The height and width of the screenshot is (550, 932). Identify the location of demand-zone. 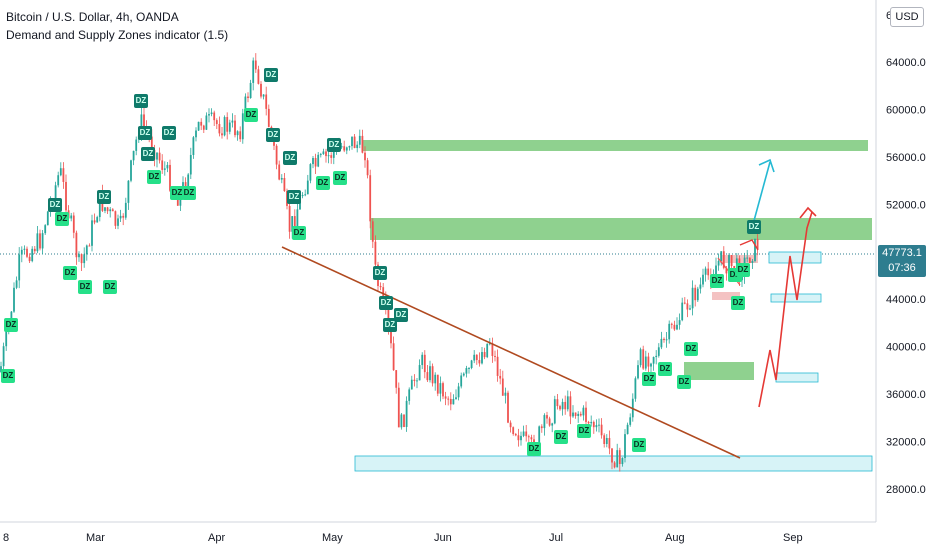
(613, 463).